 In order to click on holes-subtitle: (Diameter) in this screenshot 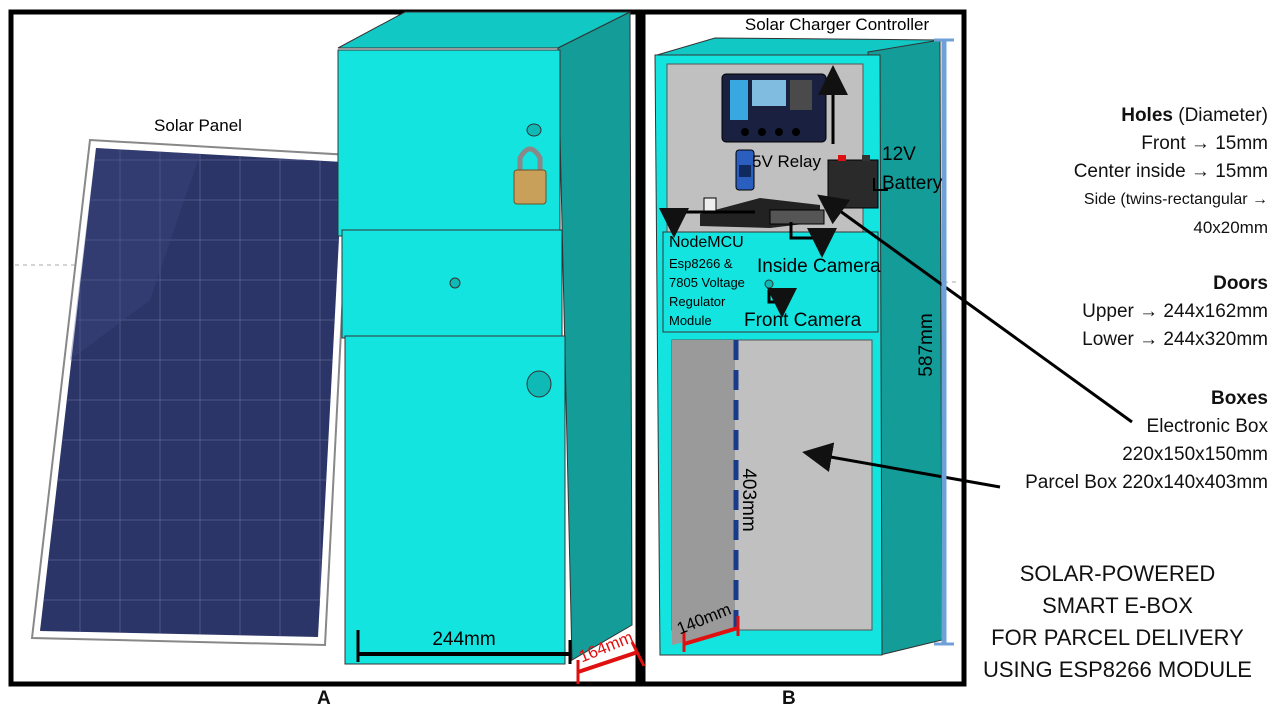, I will do `click(1220, 115)`.